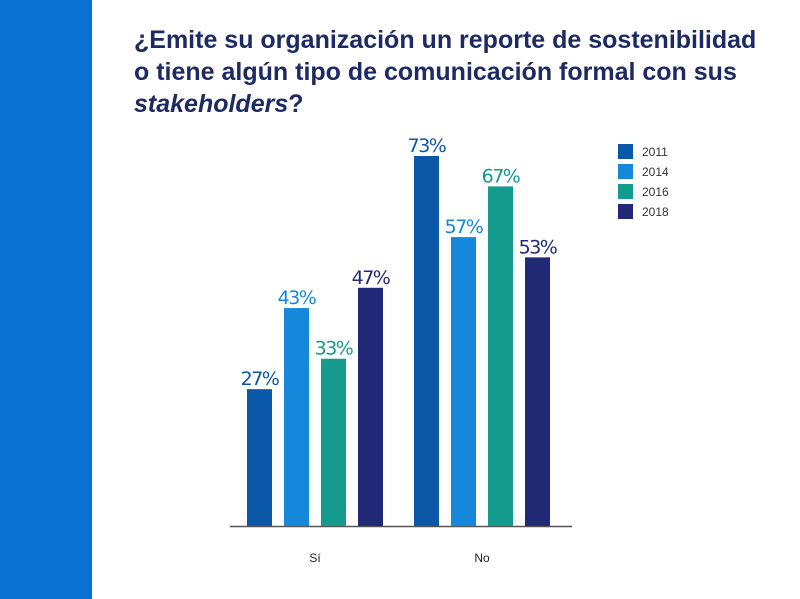  What do you see at coordinates (625, 171) in the screenshot?
I see `legend-swatch-2014` at bounding box center [625, 171].